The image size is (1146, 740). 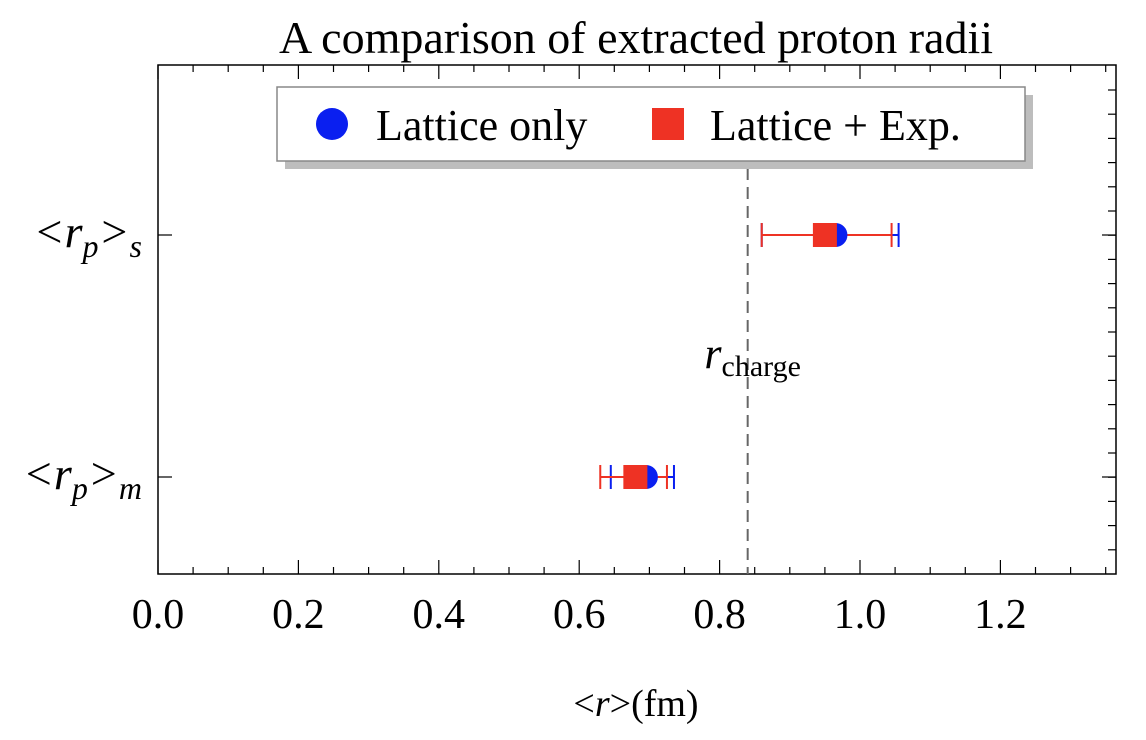 I want to click on legend-circle-marker, so click(x=332, y=124).